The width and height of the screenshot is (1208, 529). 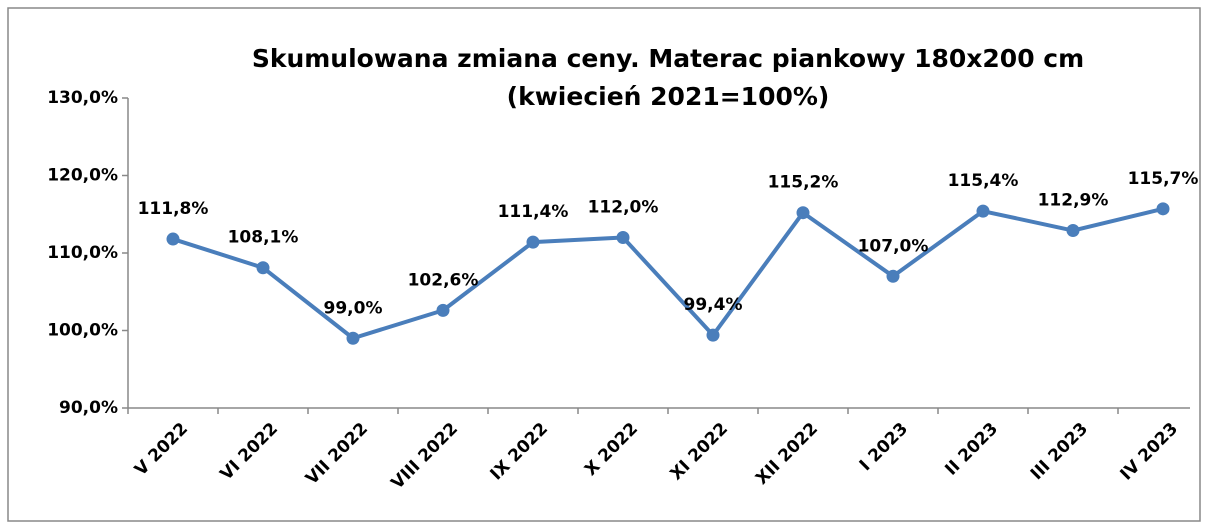 What do you see at coordinates (82, 331) in the screenshot?
I see `y-tick-label: 100,0%` at bounding box center [82, 331].